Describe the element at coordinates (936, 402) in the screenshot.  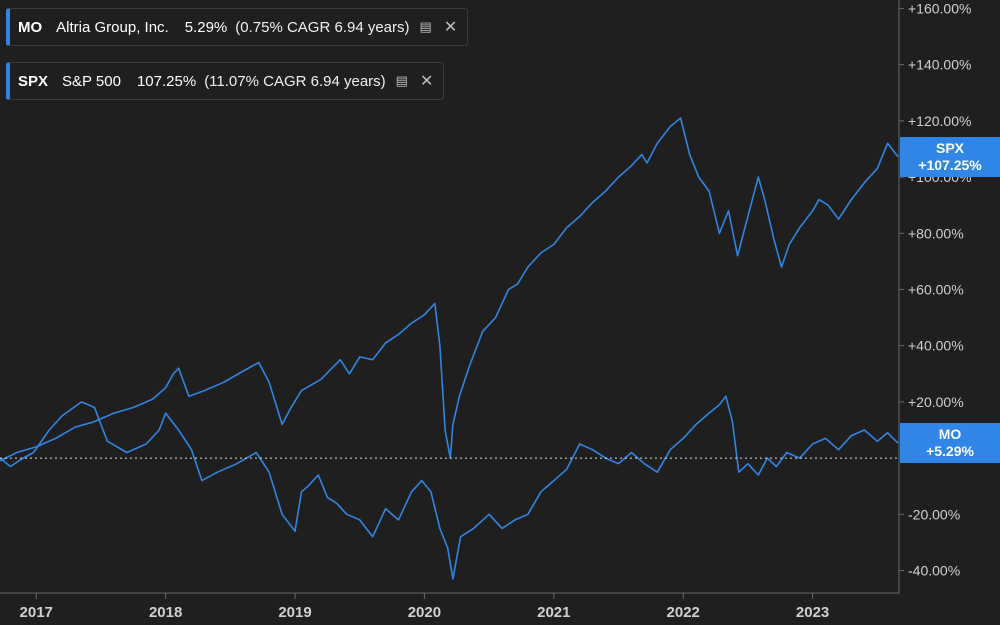
I see `y-tick-label: +20.00%` at that location.